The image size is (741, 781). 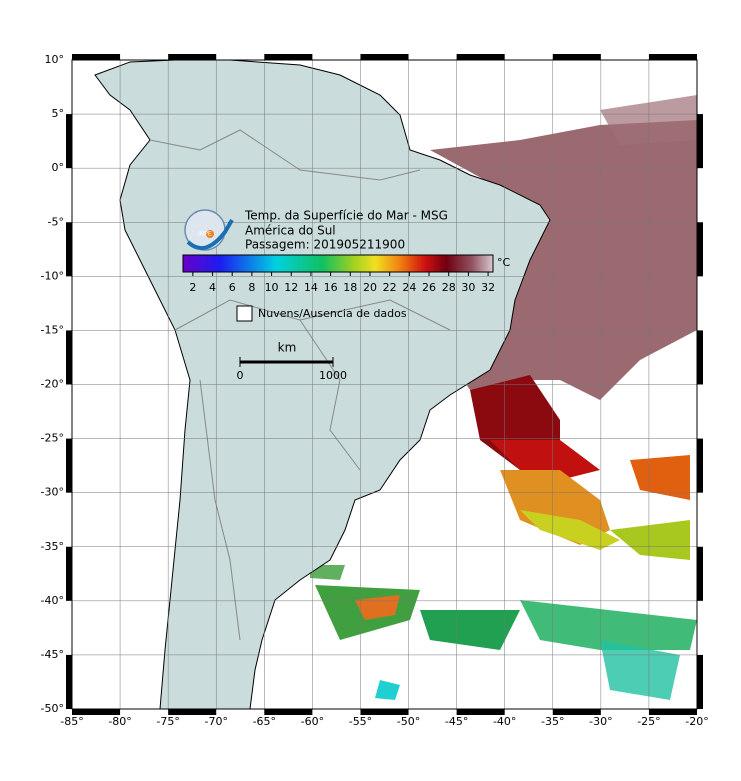 I want to click on legend-swatch, so click(x=244, y=313).